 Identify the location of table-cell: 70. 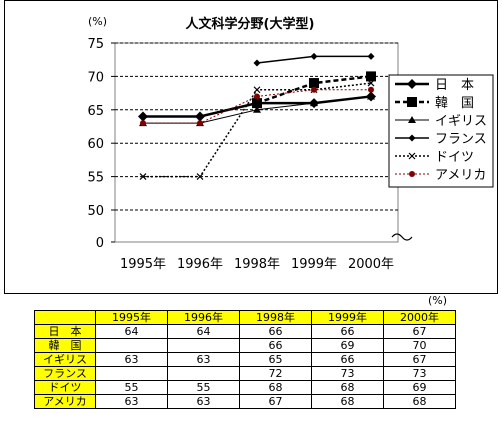
(419, 345).